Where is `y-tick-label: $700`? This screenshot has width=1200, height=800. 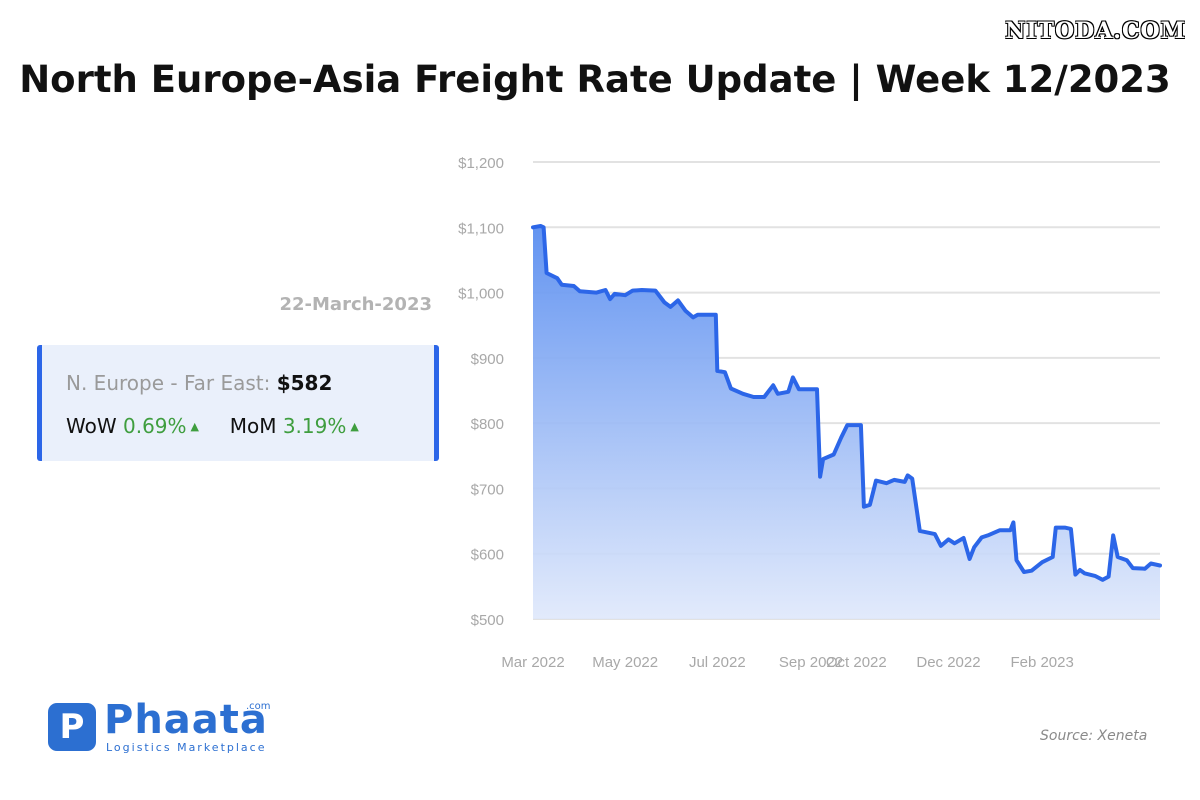
y-tick-label: $700 is located at coordinates (487, 489).